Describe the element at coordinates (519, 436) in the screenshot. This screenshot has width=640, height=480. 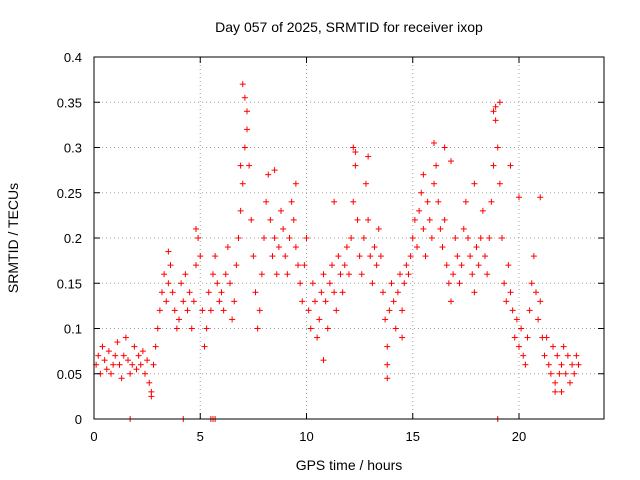
I see `x-tick-label: 20` at that location.